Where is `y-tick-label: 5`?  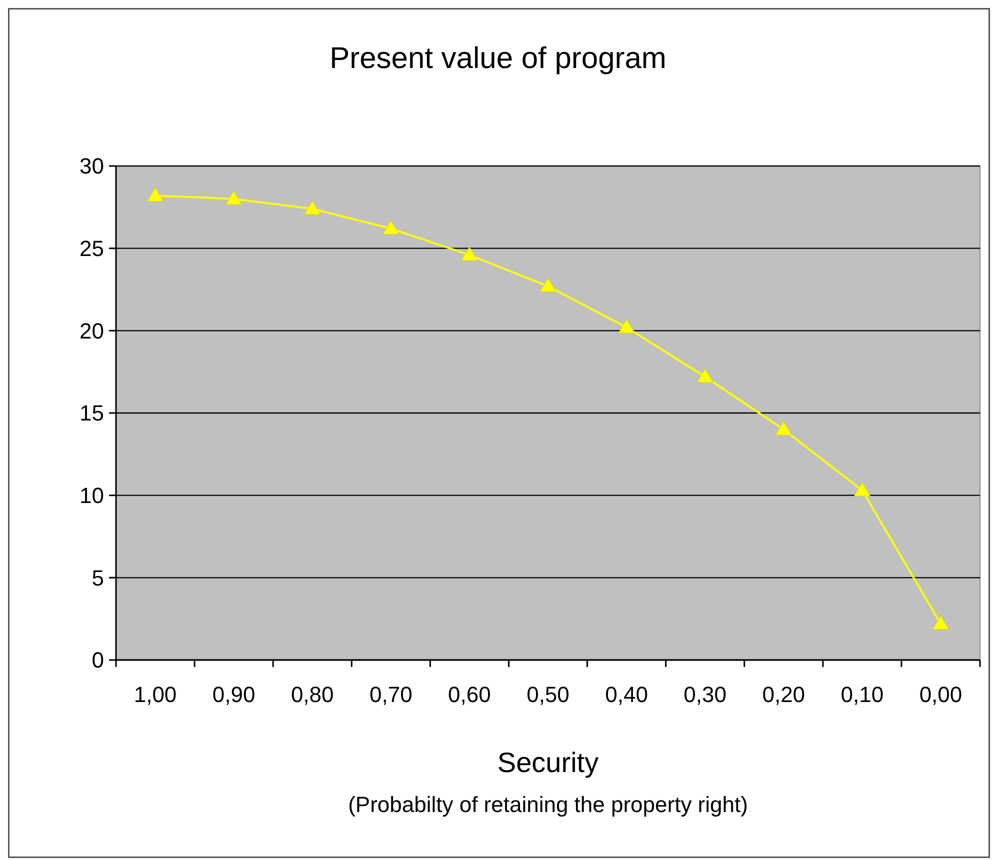 y-tick-label: 5 is located at coordinates (98, 577).